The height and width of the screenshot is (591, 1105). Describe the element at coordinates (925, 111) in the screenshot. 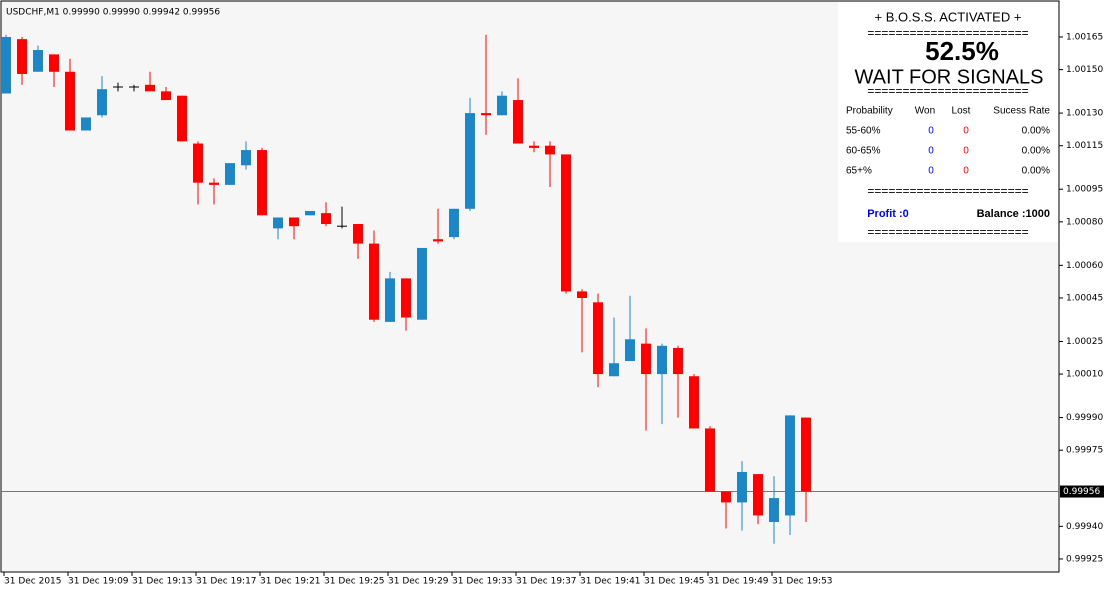

I see `table-header: Won` at that location.